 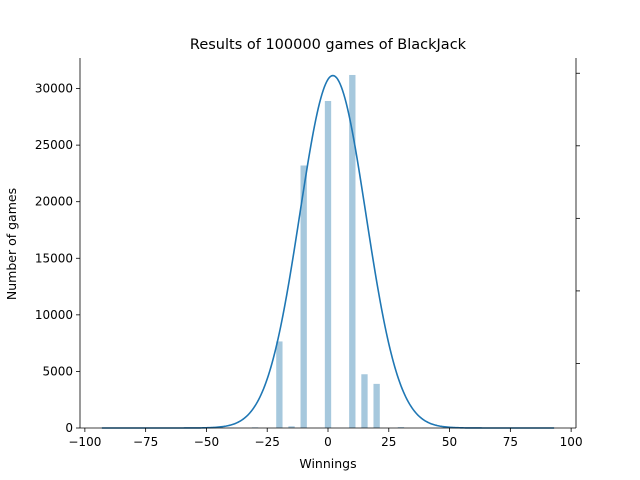 What do you see at coordinates (54, 89) in the screenshot?
I see `y-tick-label: 30000` at bounding box center [54, 89].